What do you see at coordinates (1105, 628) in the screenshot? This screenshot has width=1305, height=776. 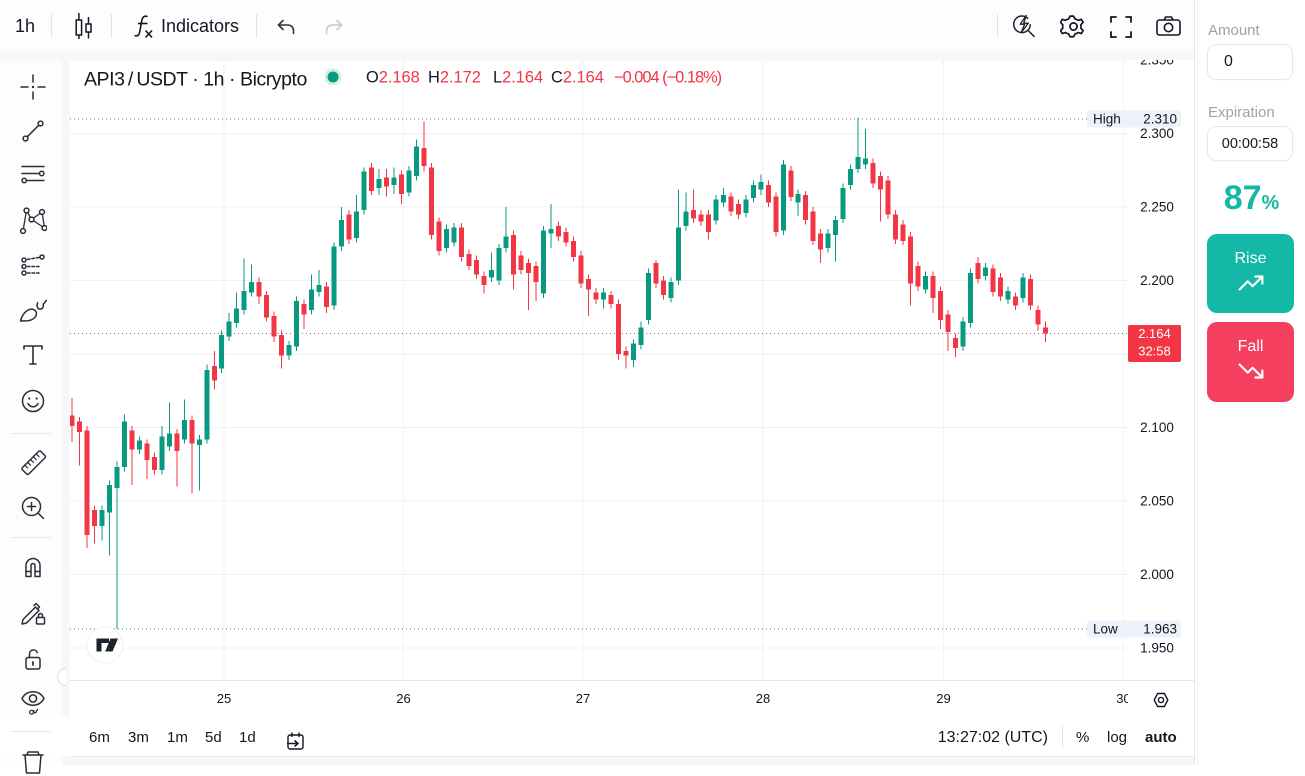 I see `svg-text: Low` at bounding box center [1105, 628].